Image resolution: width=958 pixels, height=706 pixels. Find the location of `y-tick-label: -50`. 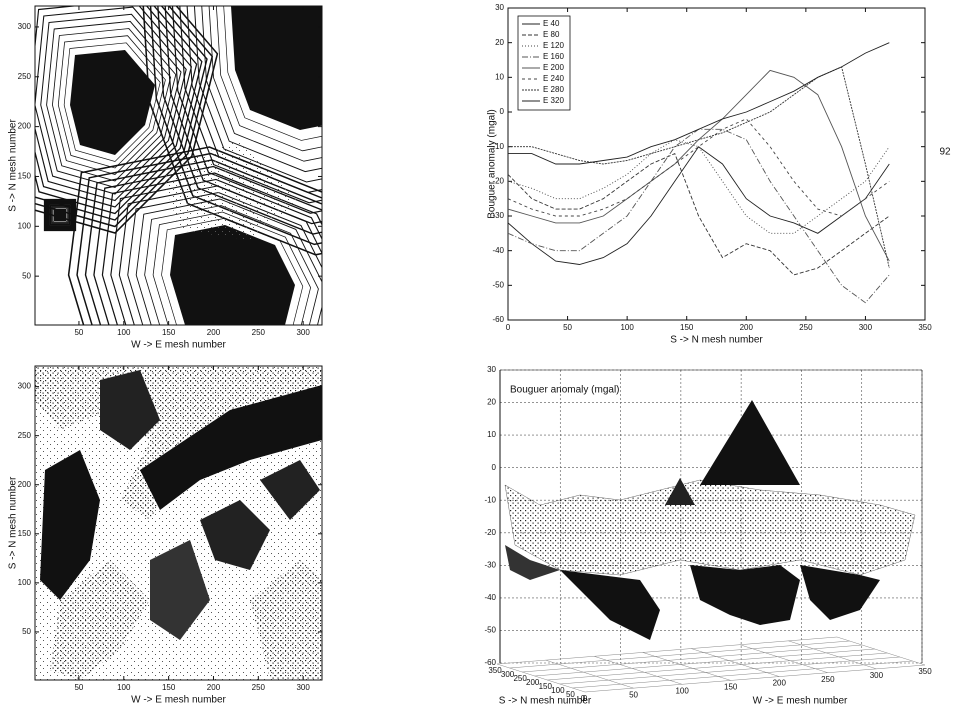

y-tick-label: -50 is located at coordinates (498, 284).